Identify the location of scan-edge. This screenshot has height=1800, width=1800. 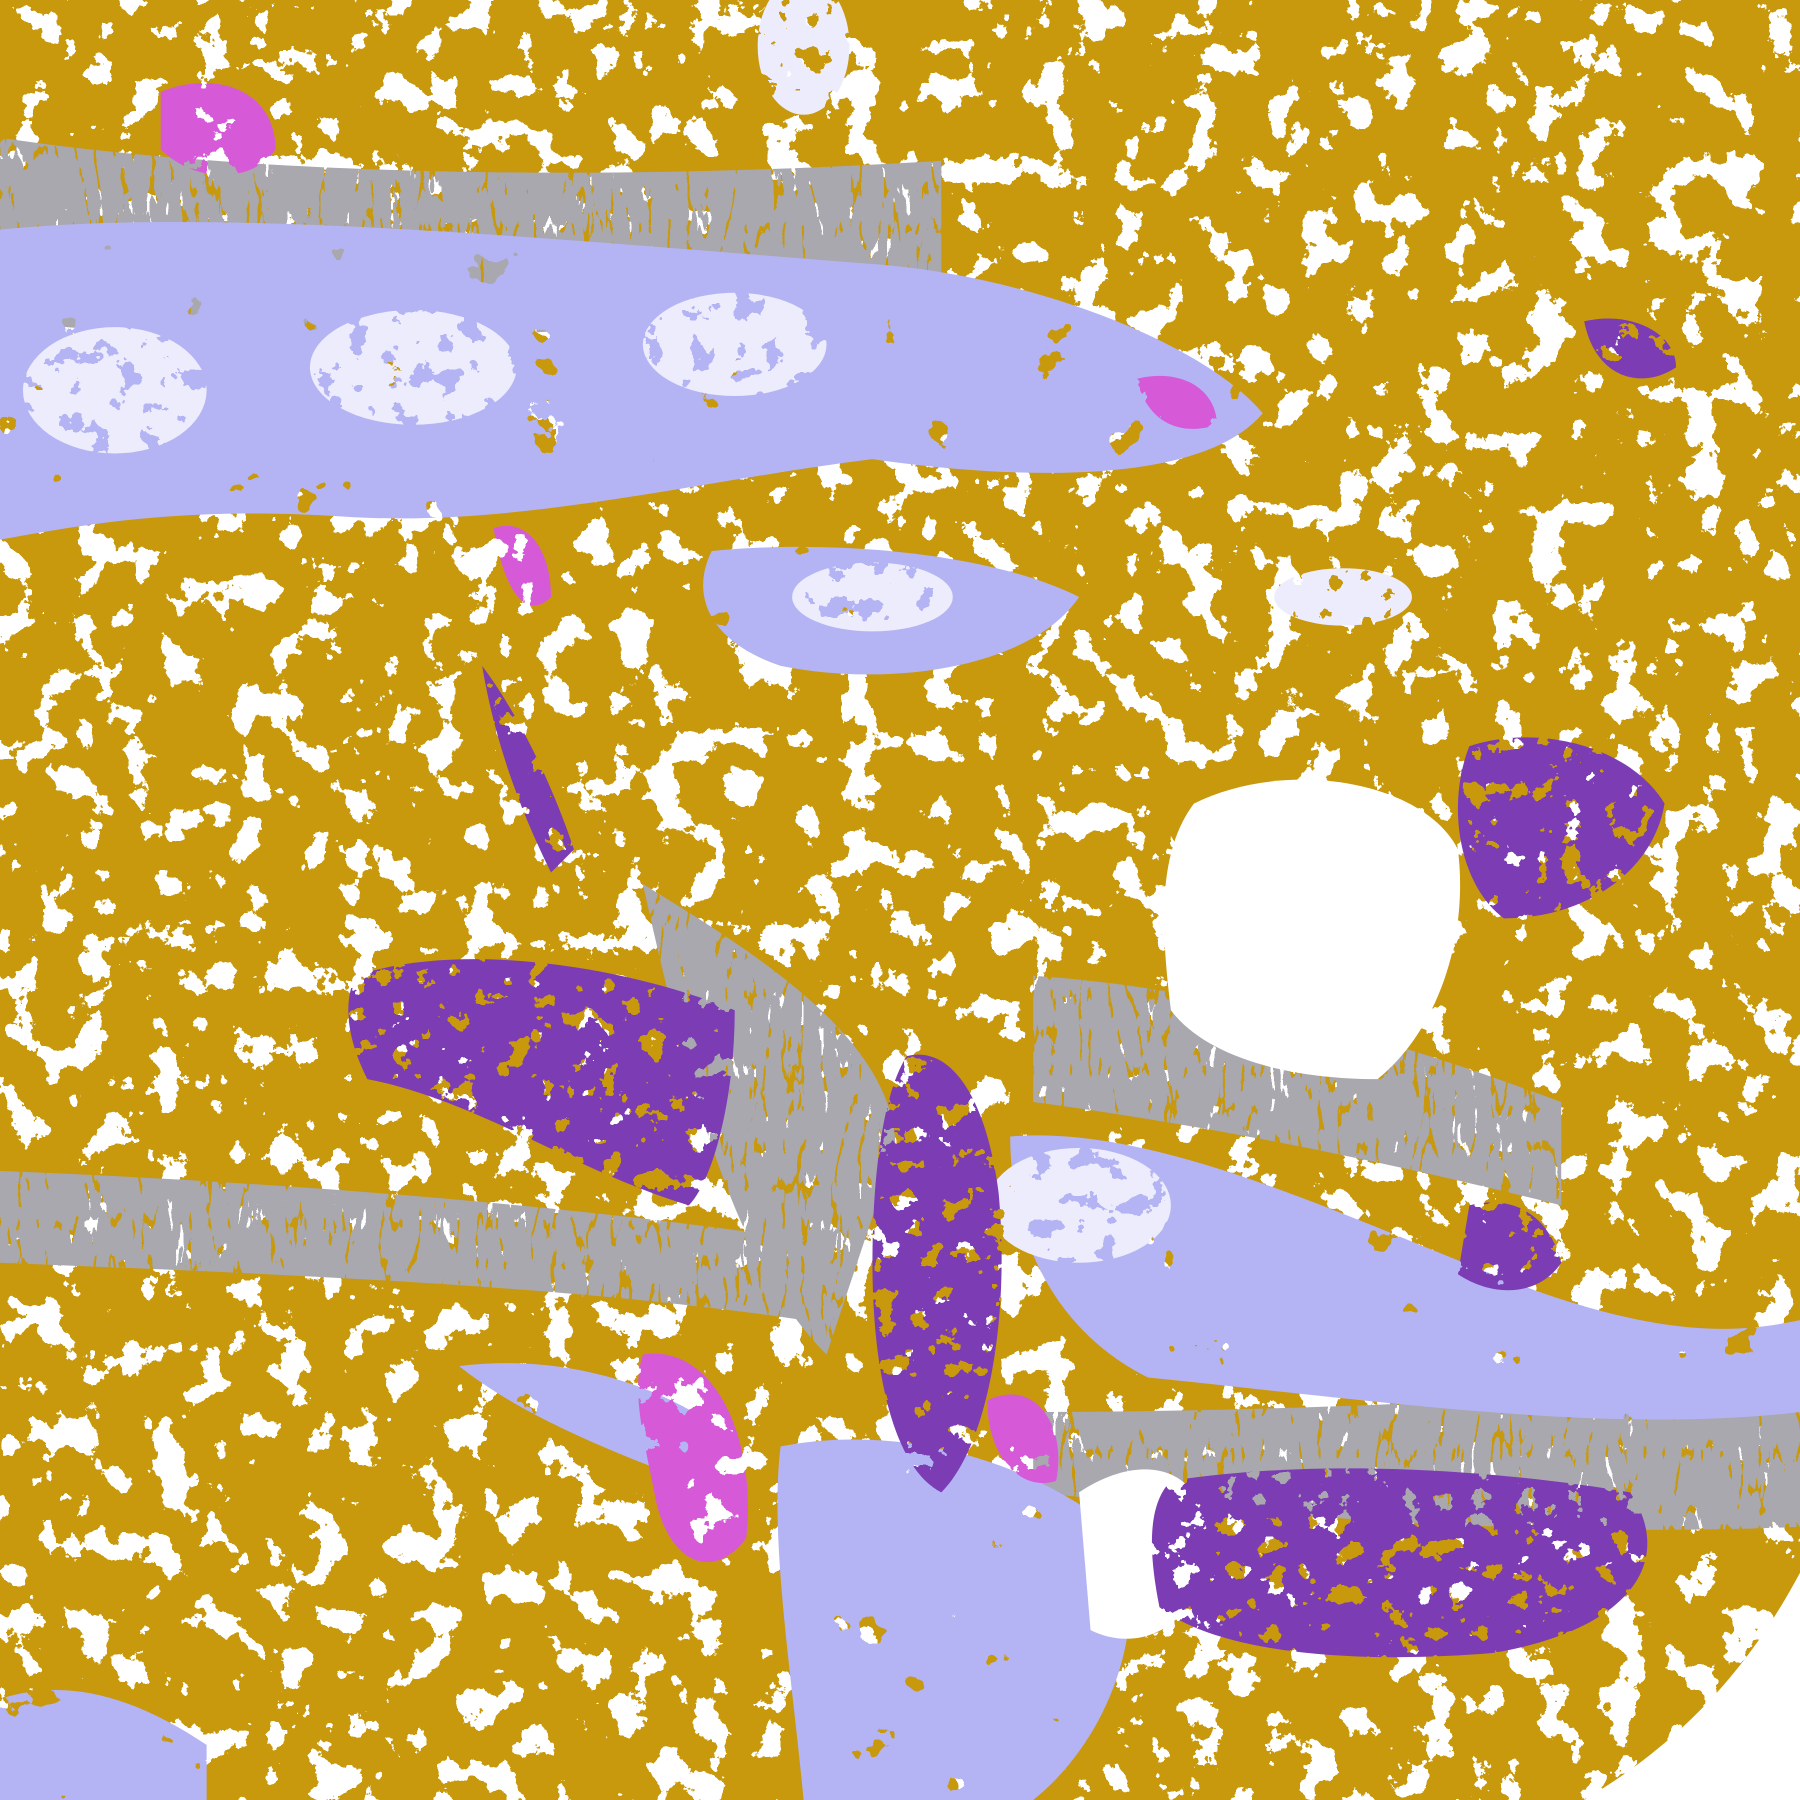
(1692, 1686).